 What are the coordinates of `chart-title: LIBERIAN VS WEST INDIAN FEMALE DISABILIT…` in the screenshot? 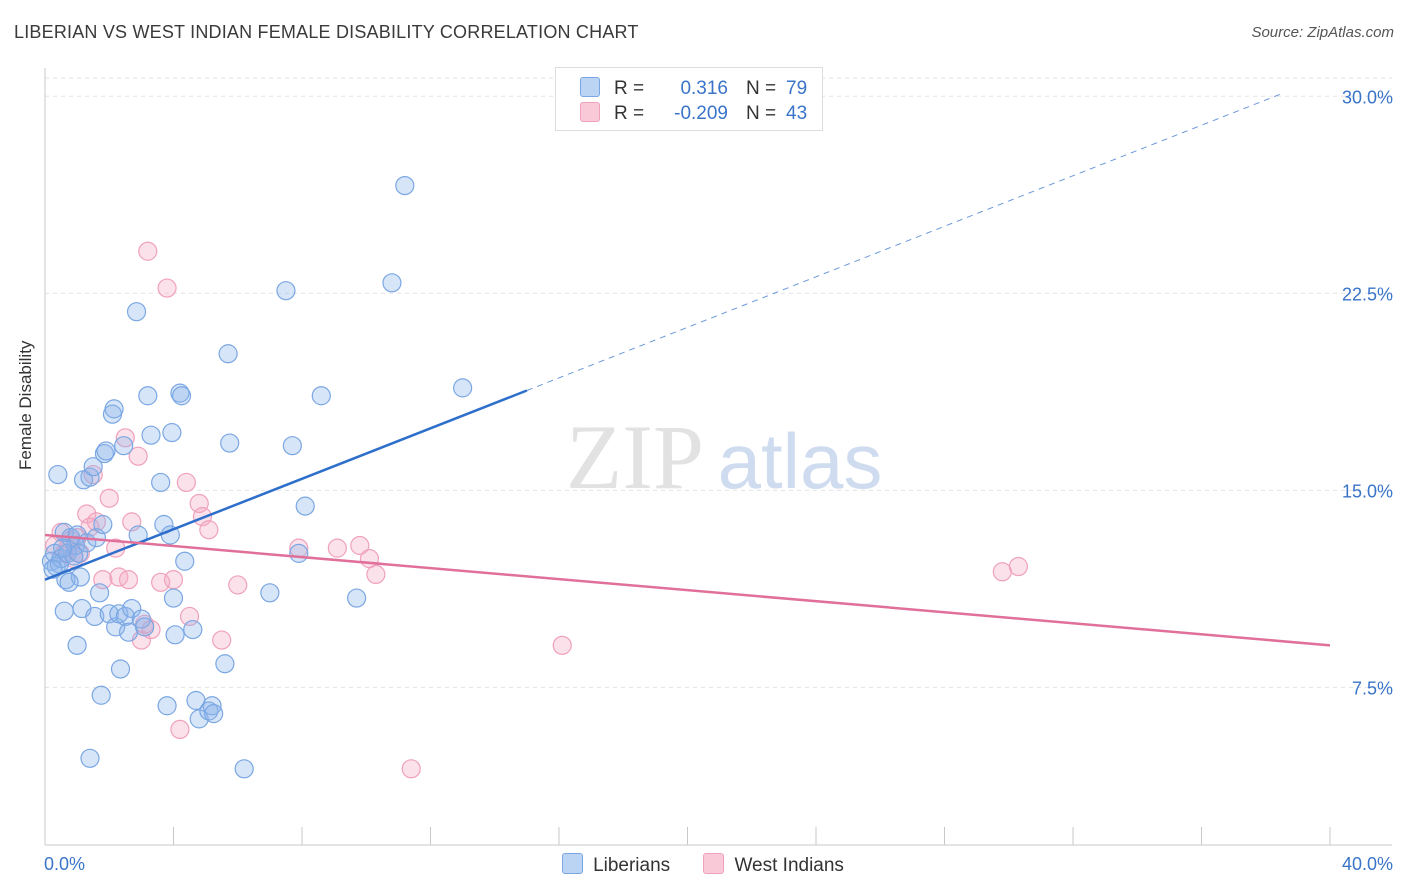 It's located at (326, 32).